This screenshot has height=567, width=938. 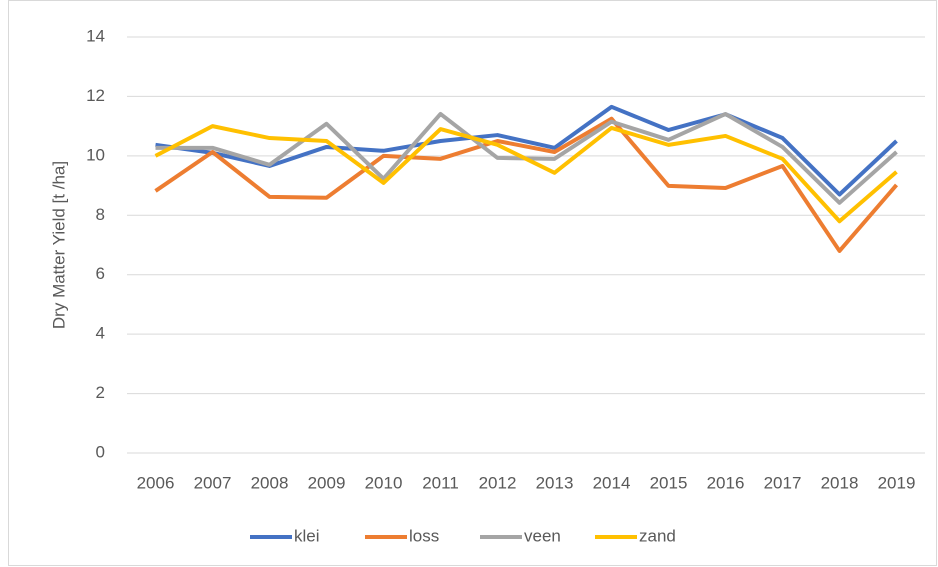 What do you see at coordinates (384, 482) in the screenshot?
I see `x-tick-label: 2010` at bounding box center [384, 482].